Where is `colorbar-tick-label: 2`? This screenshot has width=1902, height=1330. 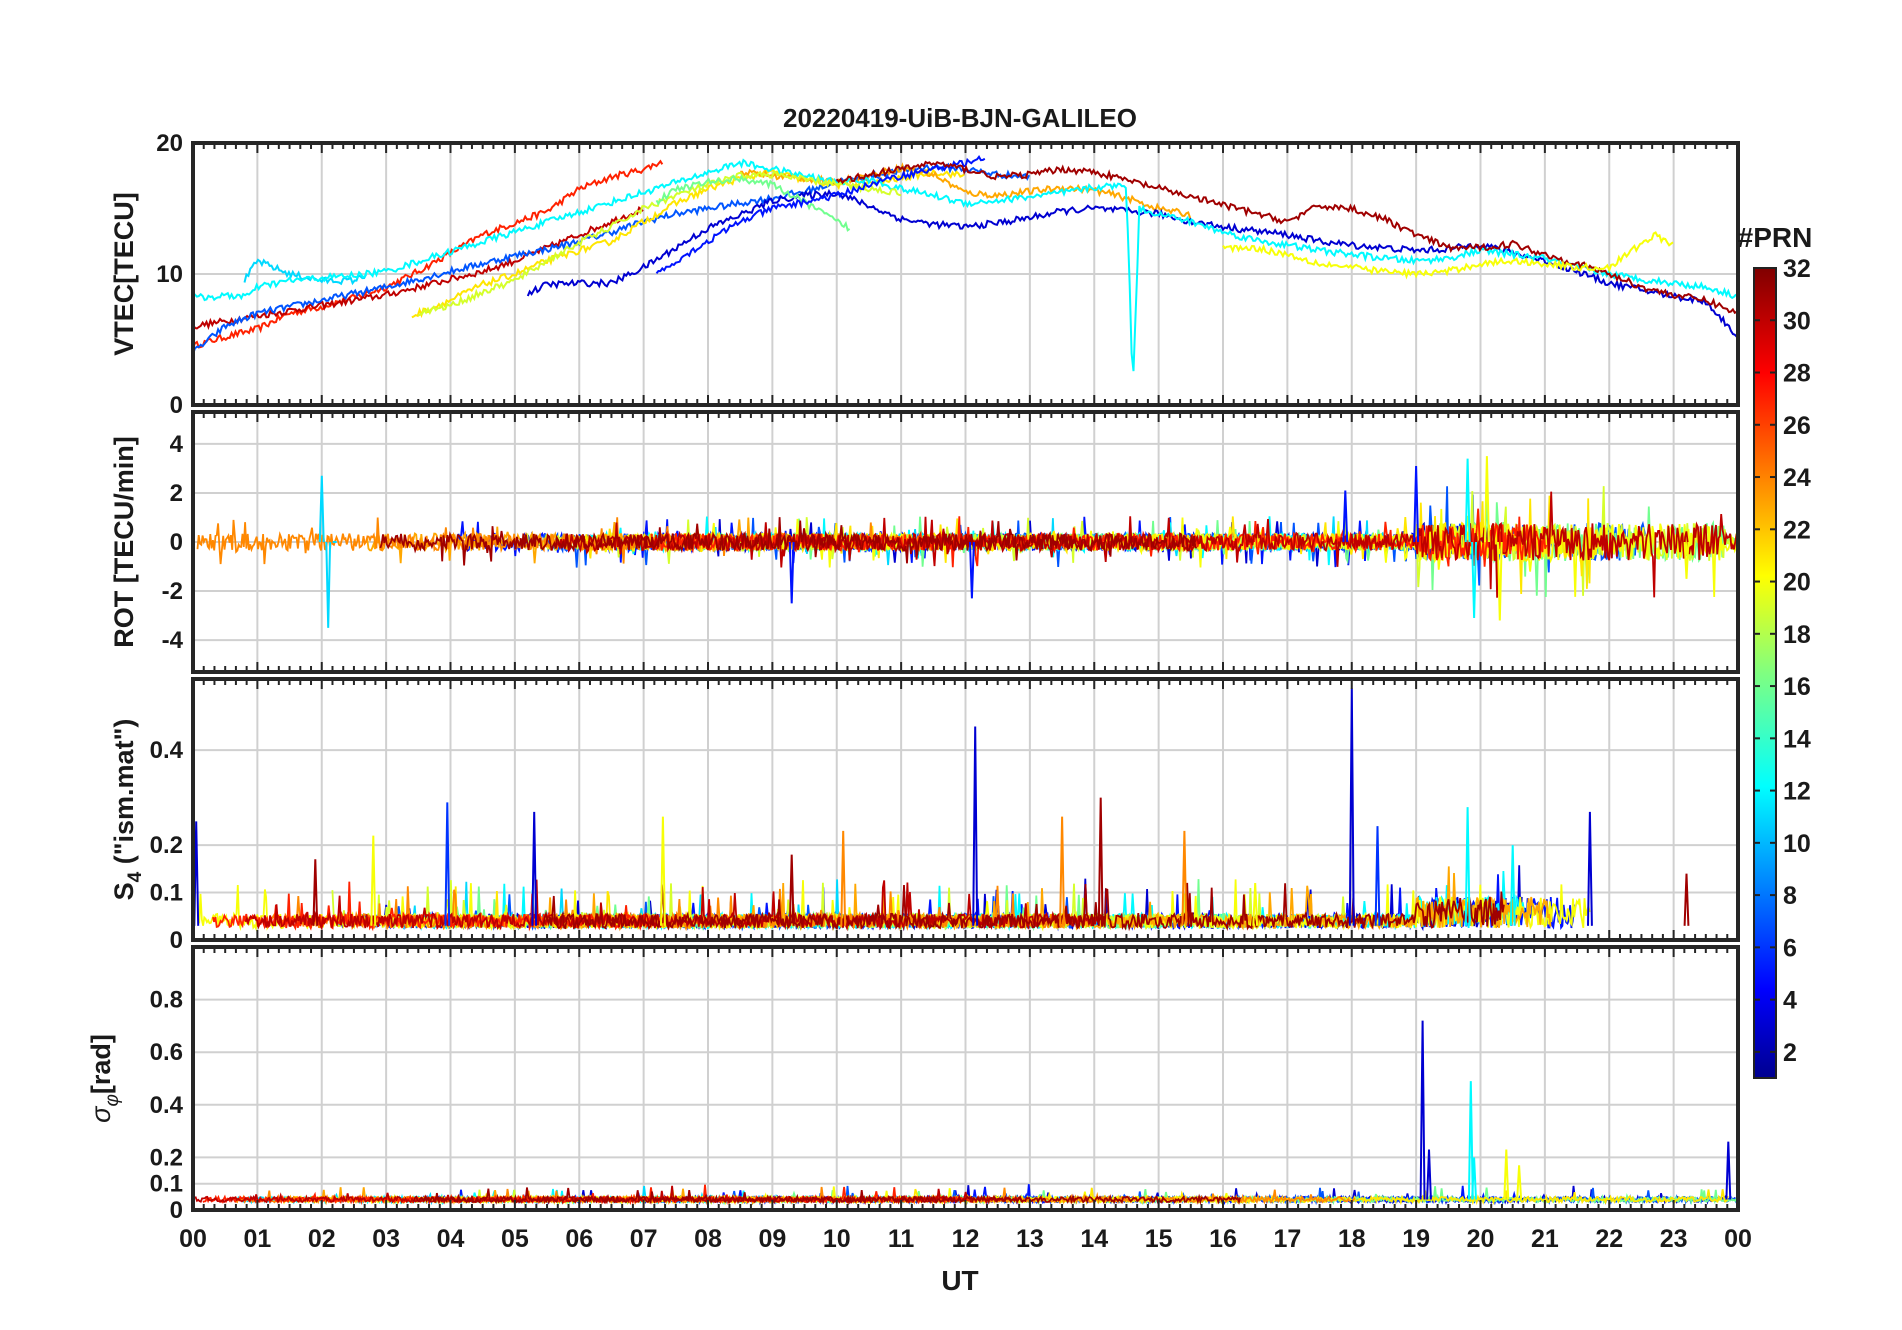 colorbar-tick-label: 2 is located at coordinates (1790, 1053).